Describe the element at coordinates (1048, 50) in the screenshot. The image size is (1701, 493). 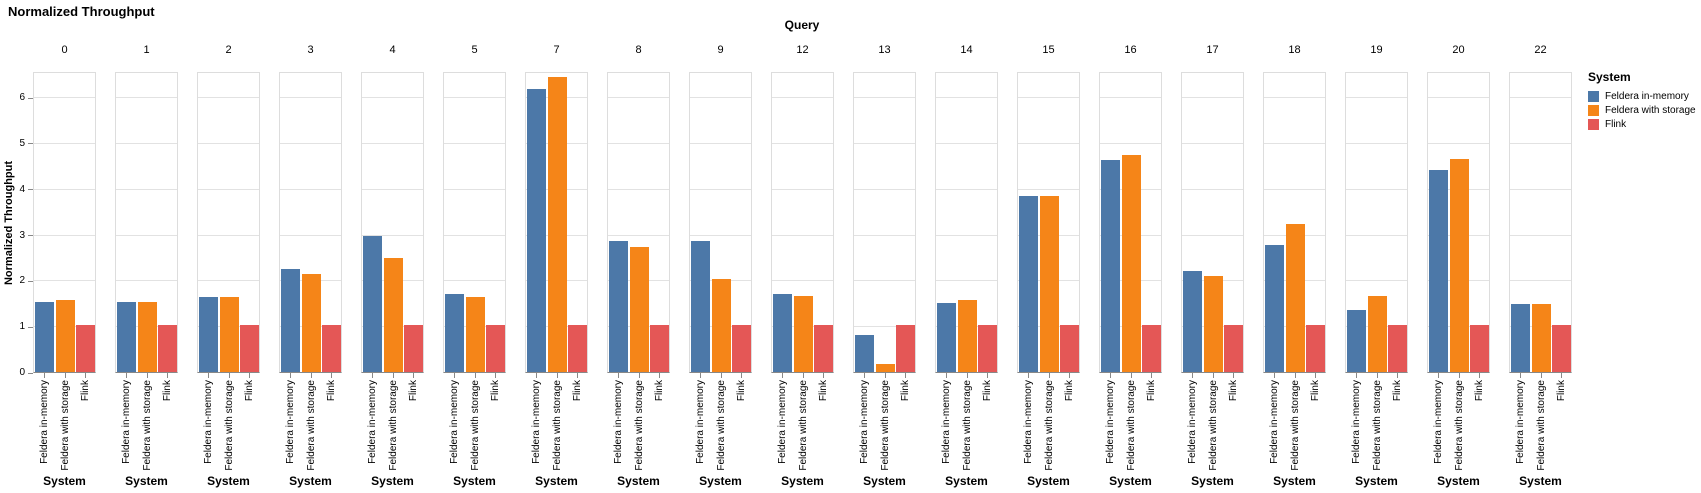
I see `facet-header-label: 15` at that location.